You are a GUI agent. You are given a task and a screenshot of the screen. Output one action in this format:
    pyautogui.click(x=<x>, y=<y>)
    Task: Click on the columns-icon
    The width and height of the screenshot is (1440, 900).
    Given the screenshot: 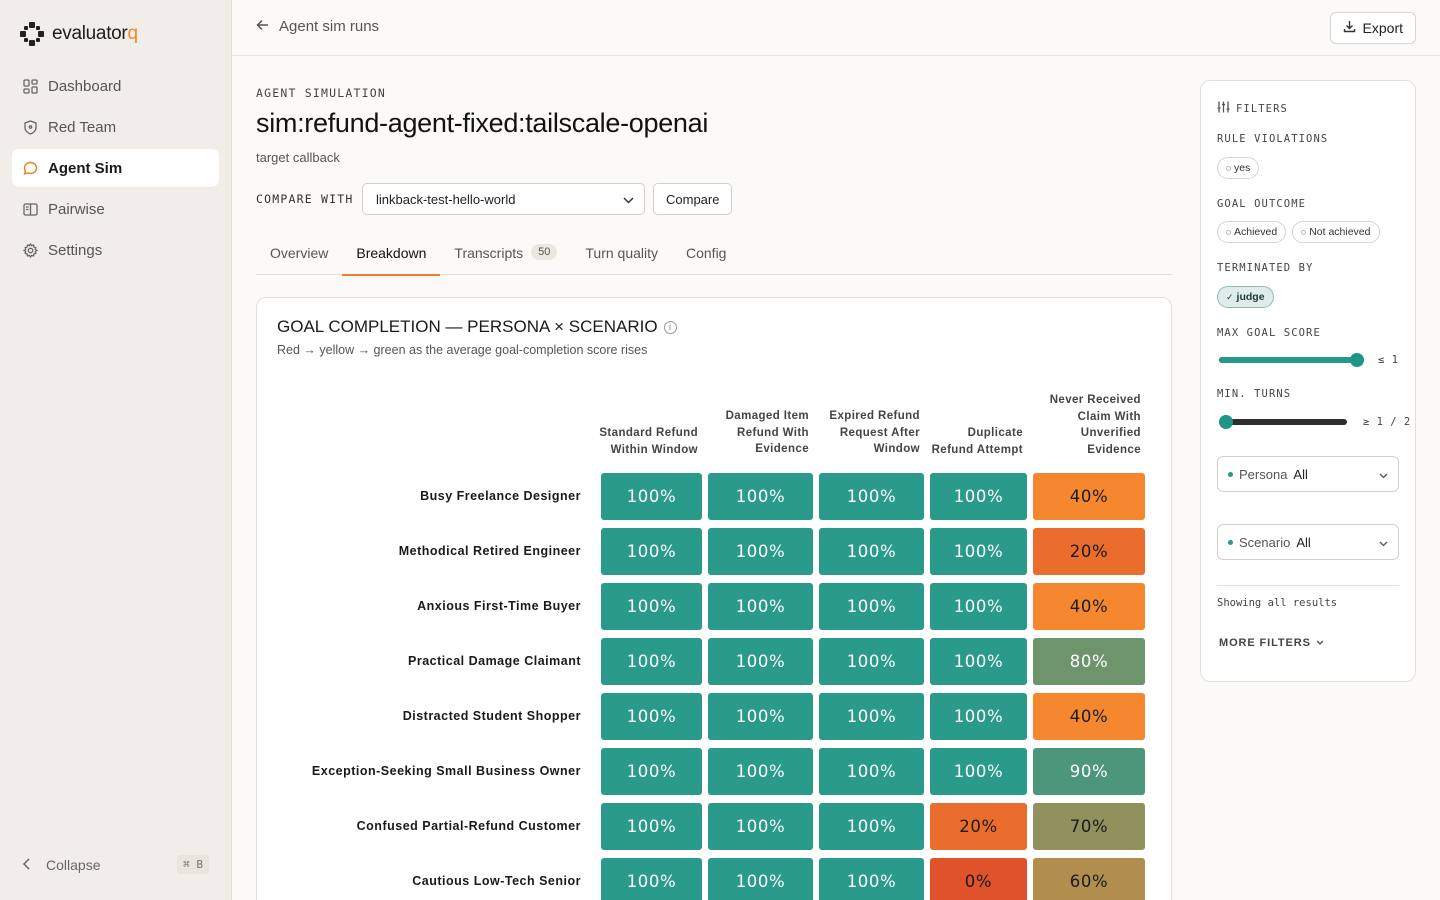 What is the action you would take?
    pyautogui.click(x=30, y=209)
    